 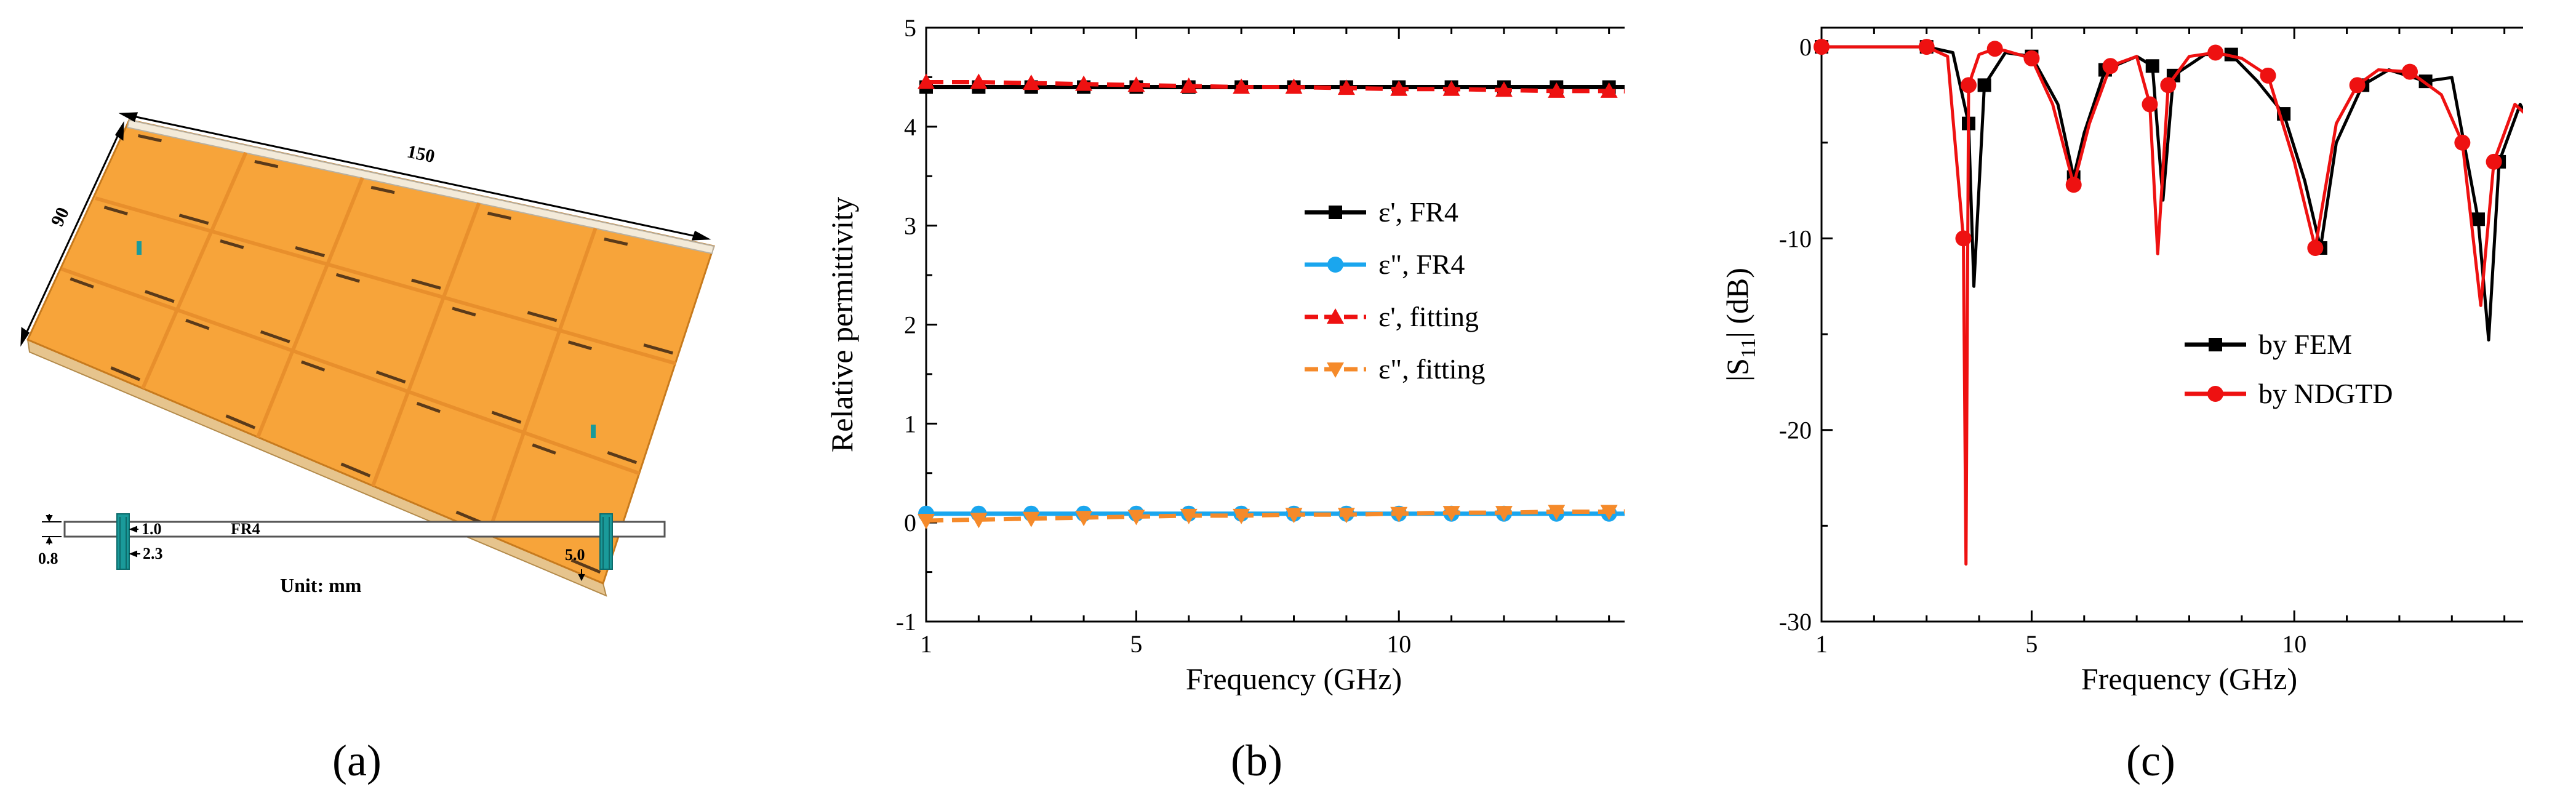 What do you see at coordinates (1795, 238) in the screenshot?
I see `y-tick-label: -10` at bounding box center [1795, 238].